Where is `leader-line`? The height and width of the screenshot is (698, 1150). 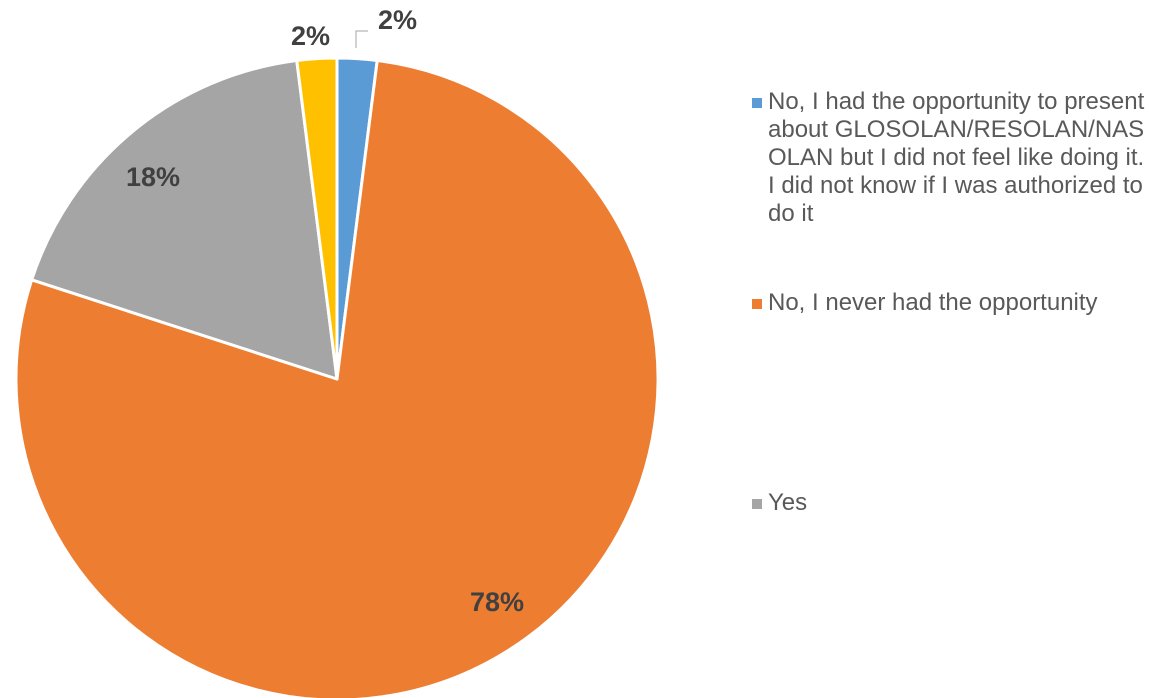 leader-line is located at coordinates (361, 39).